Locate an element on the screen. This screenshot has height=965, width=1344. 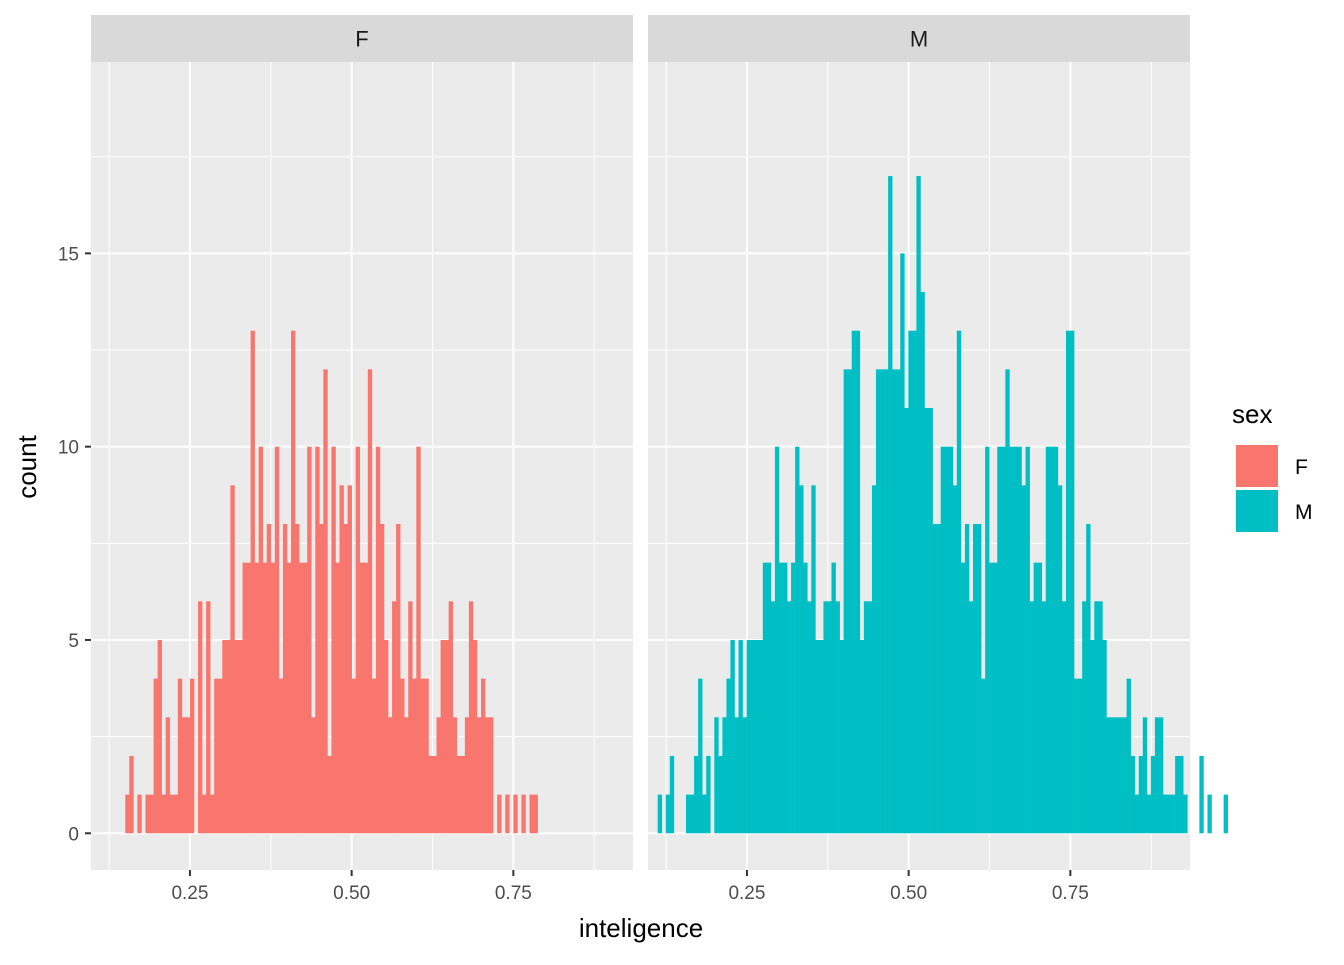
x-tick-label: 0.50 is located at coordinates (351, 893).